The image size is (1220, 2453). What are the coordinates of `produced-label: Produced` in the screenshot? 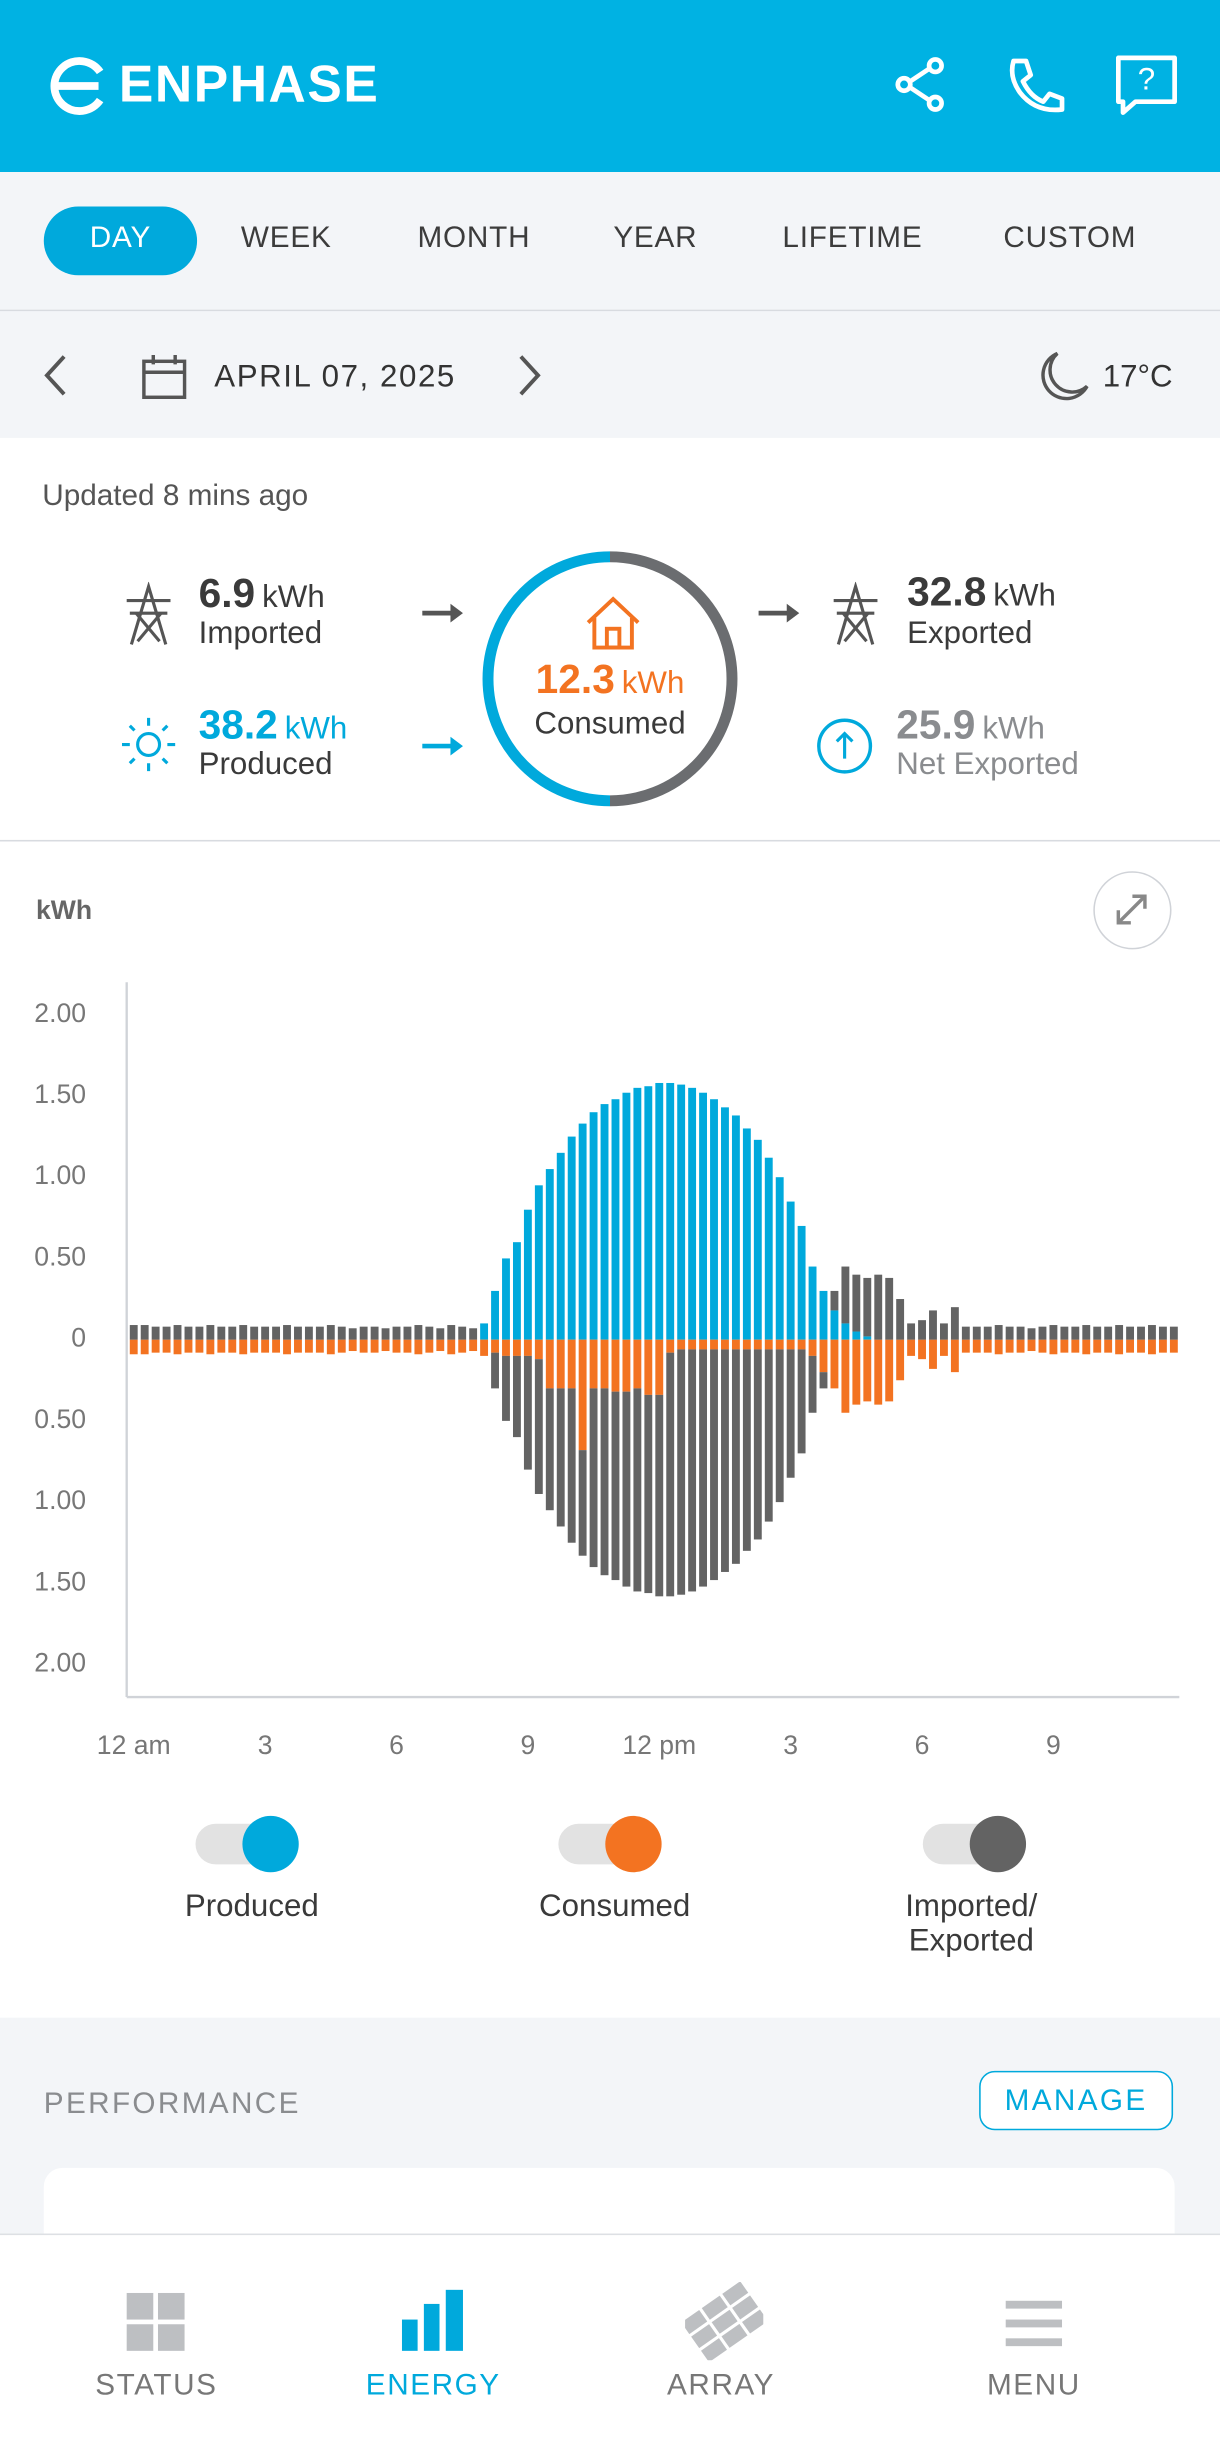 It's located at (265, 765).